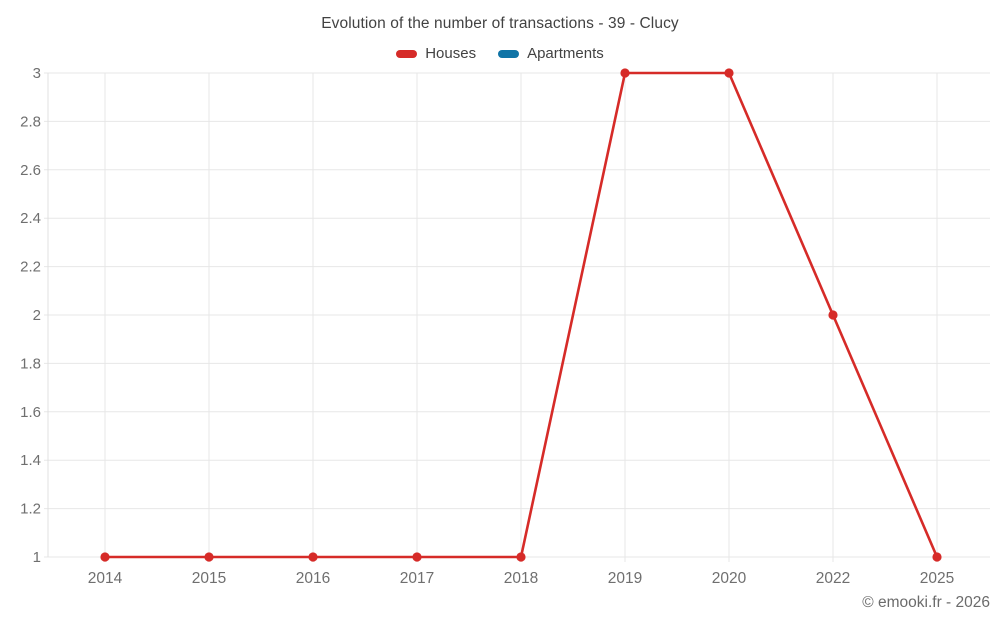 Image resolution: width=1000 pixels, height=625 pixels. Describe the element at coordinates (30, 218) in the screenshot. I see `y-tick-label: 2.4` at that location.